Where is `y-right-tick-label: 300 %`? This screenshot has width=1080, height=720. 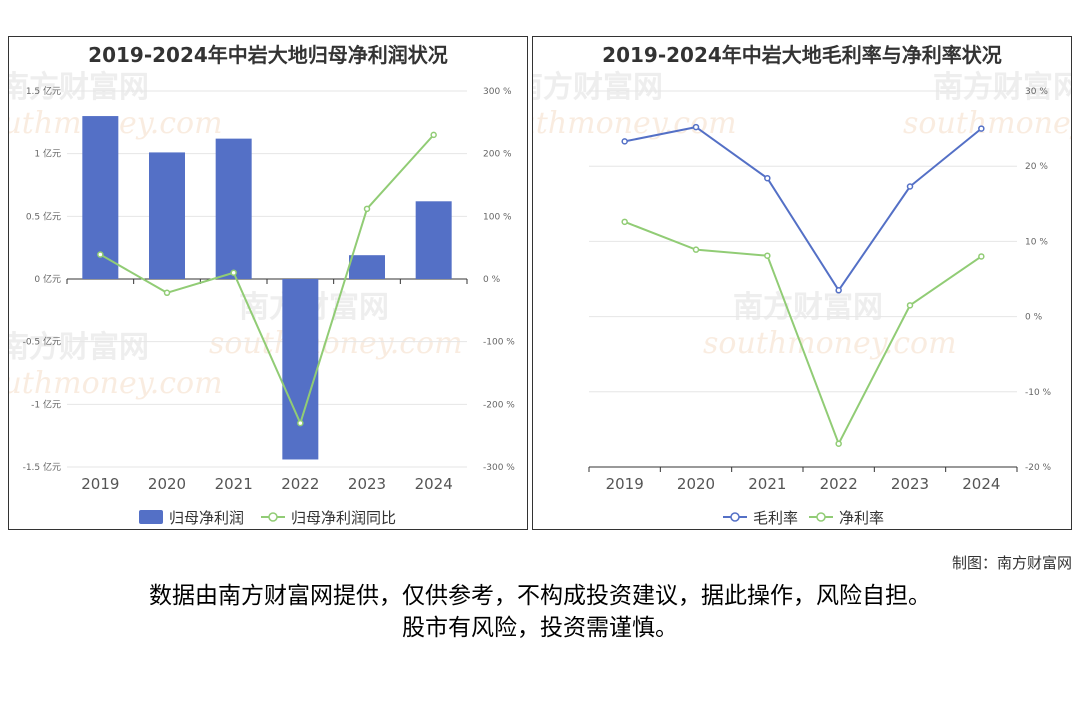 y-right-tick-label: 300 % is located at coordinates (497, 92).